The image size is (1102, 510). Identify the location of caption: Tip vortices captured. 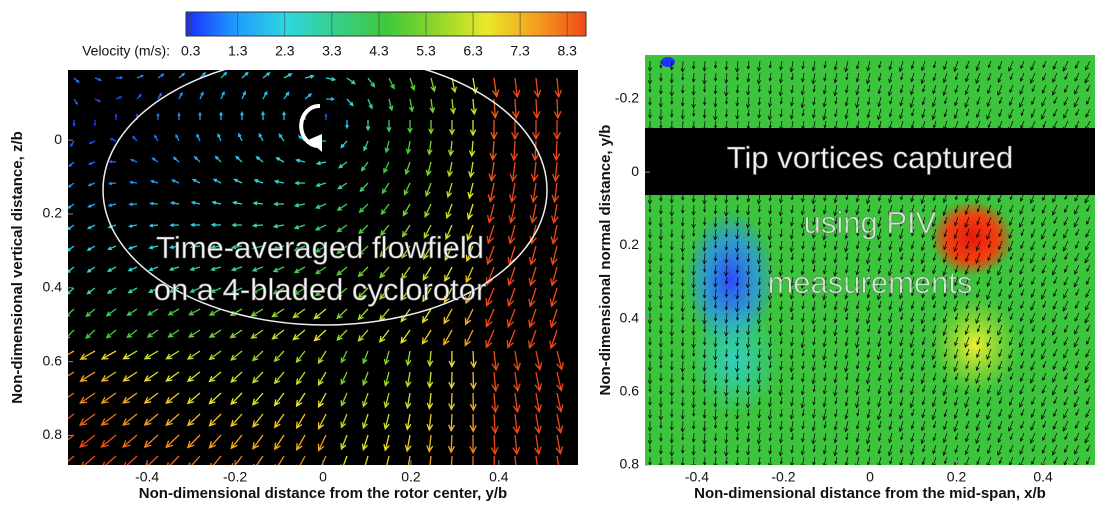
(870, 157).